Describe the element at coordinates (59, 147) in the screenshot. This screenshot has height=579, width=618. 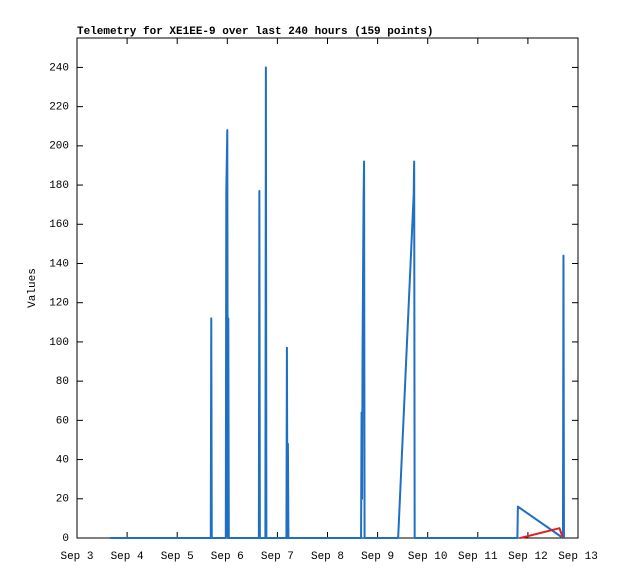
I see `y-tick-label: 200` at that location.